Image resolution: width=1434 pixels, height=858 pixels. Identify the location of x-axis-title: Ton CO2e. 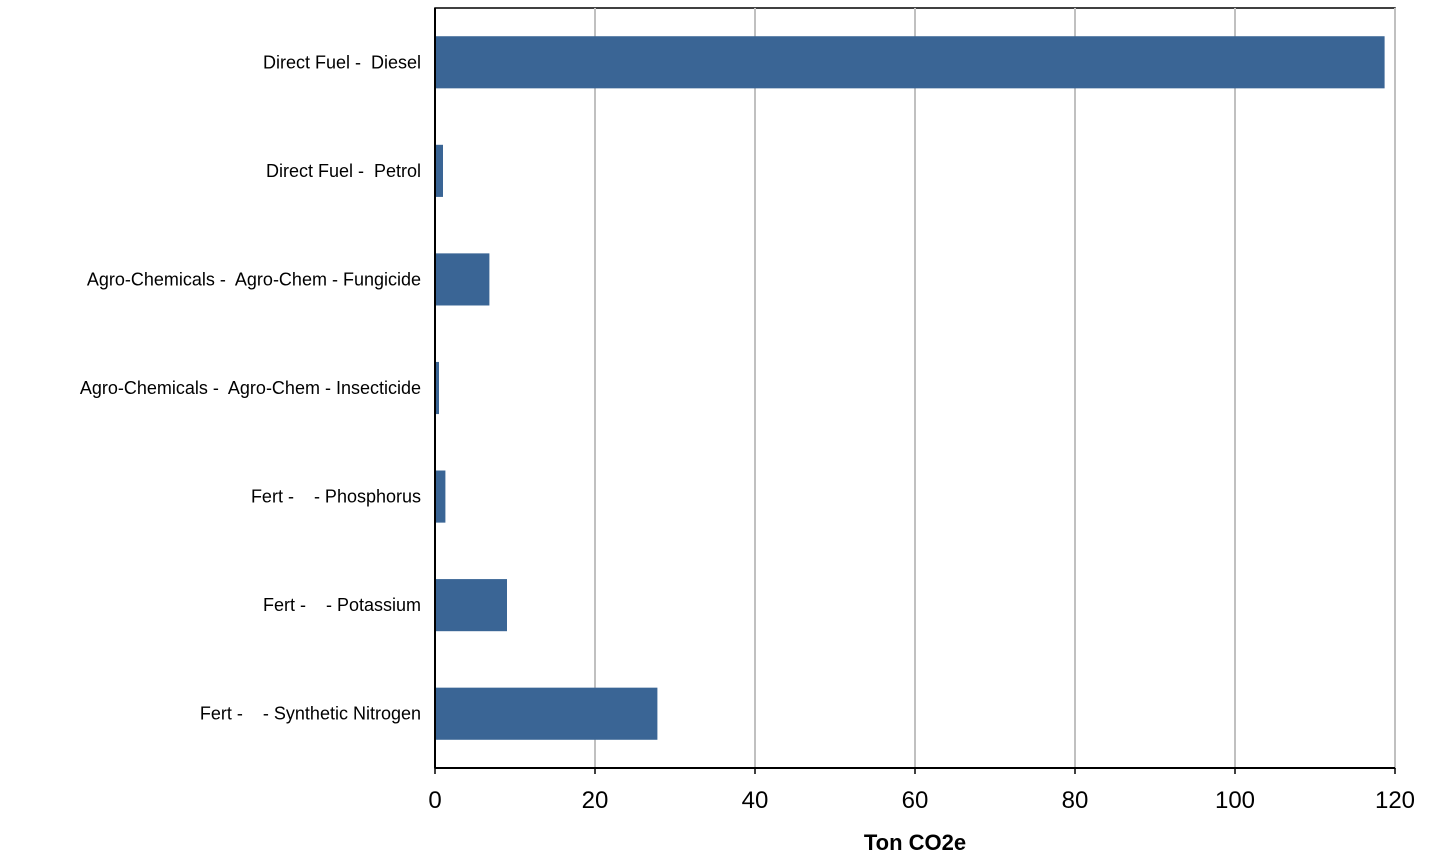
(915, 842).